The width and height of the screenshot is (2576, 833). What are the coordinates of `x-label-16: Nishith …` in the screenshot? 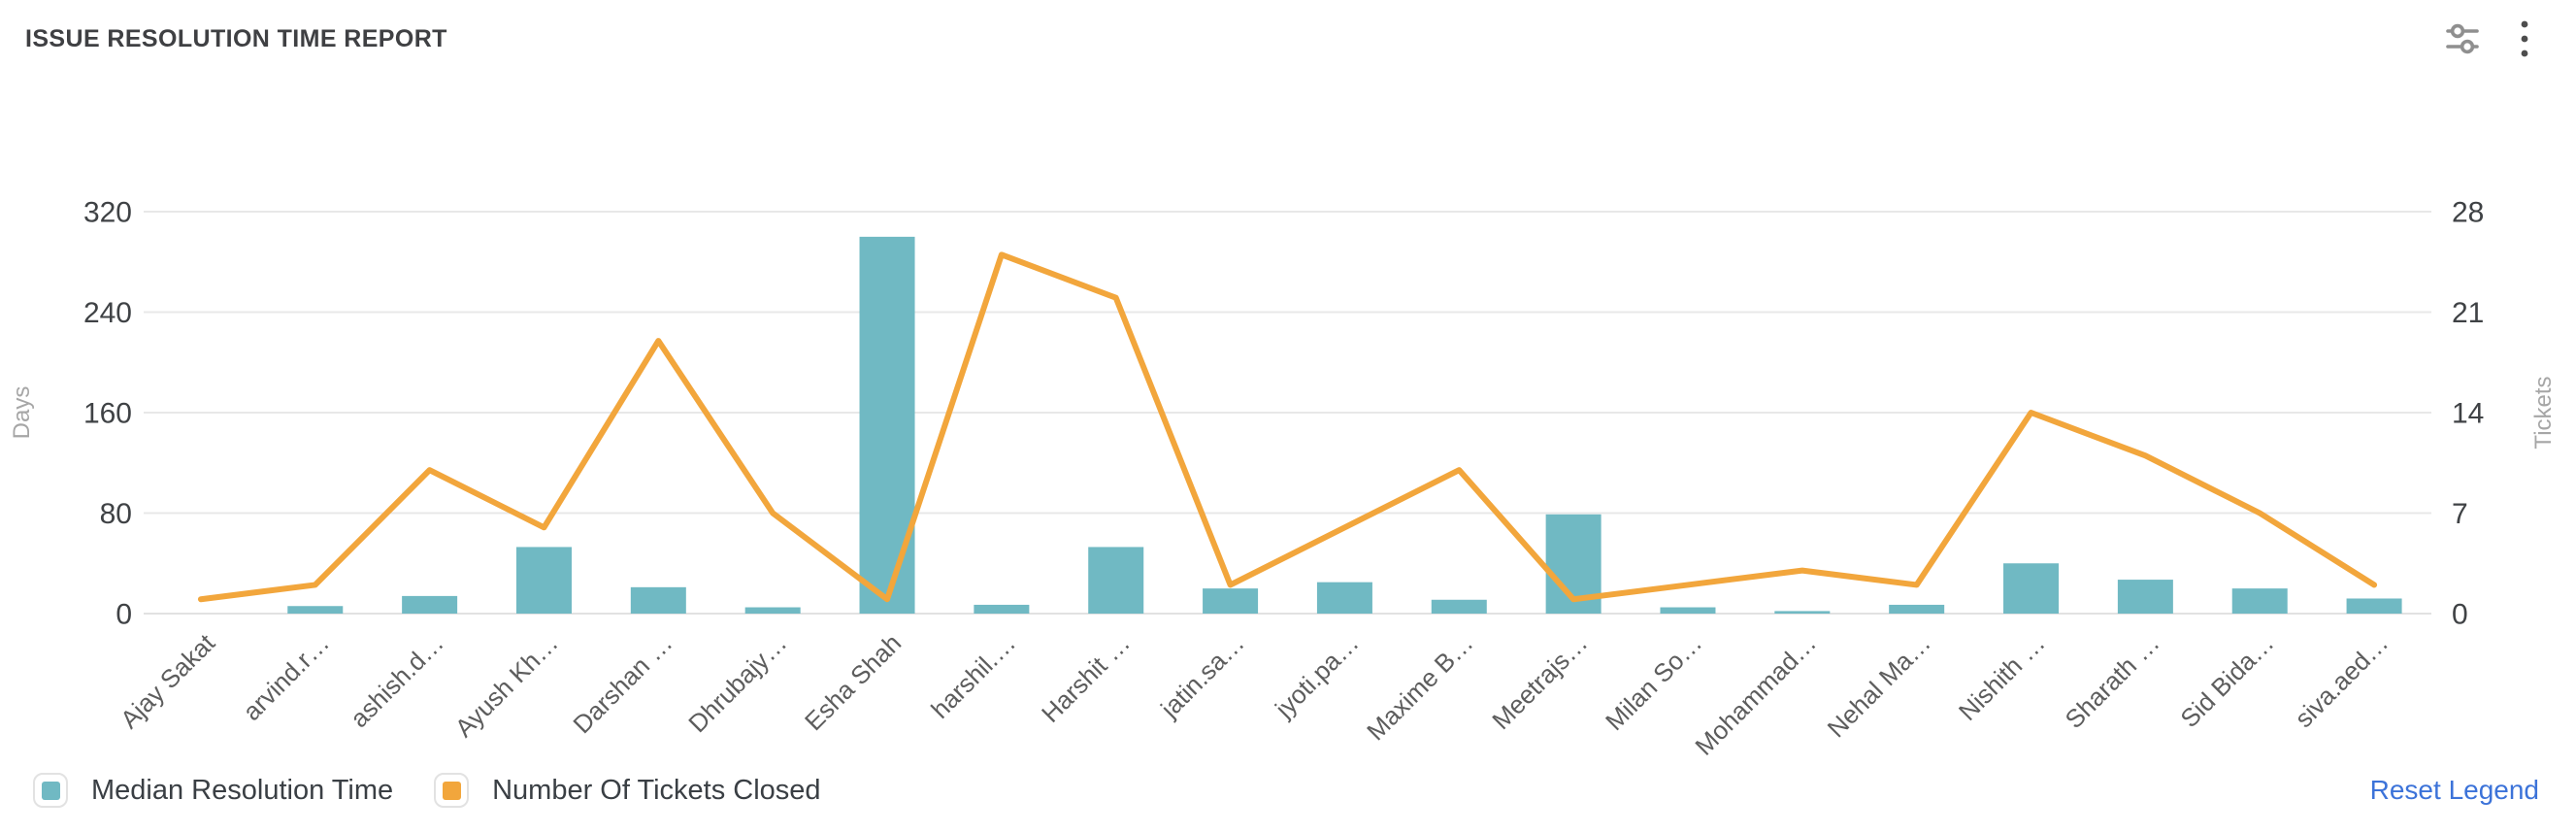 It's located at (2002, 677).